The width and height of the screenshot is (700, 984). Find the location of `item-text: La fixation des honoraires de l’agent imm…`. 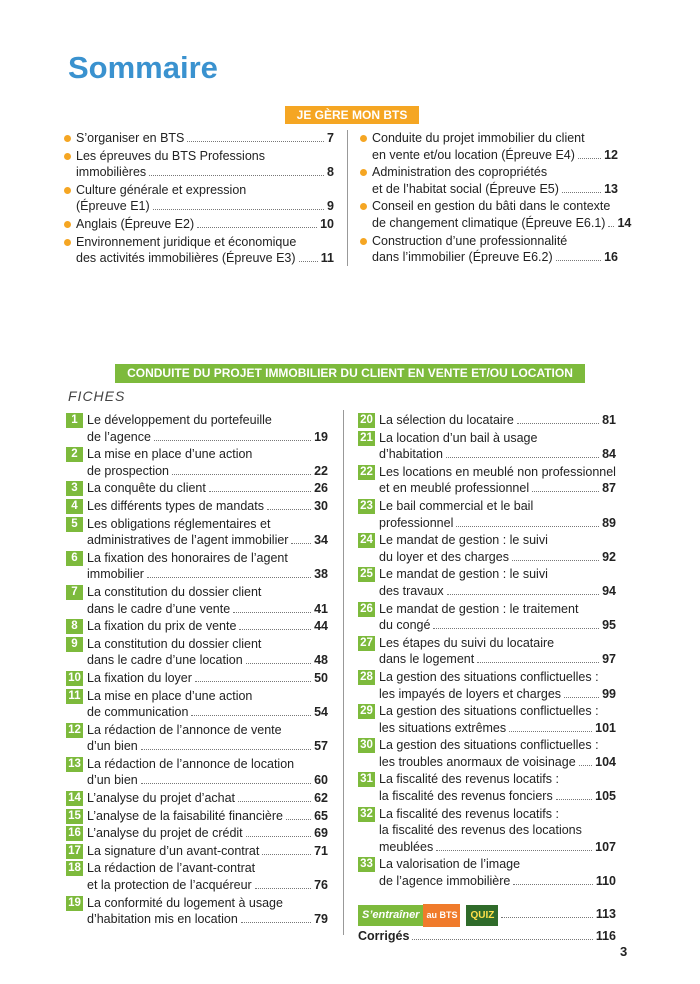

item-text: La fixation des honoraires de l’agent imm… is located at coordinates (197, 566).